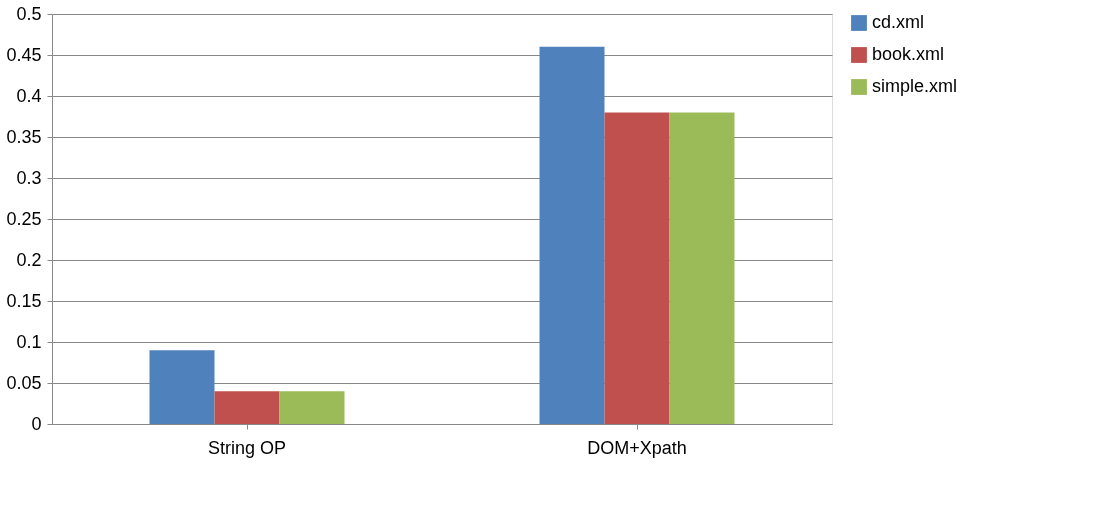 This screenshot has width=1110, height=511. What do you see at coordinates (29, 259) in the screenshot?
I see `y-tick-label: 0.2` at bounding box center [29, 259].